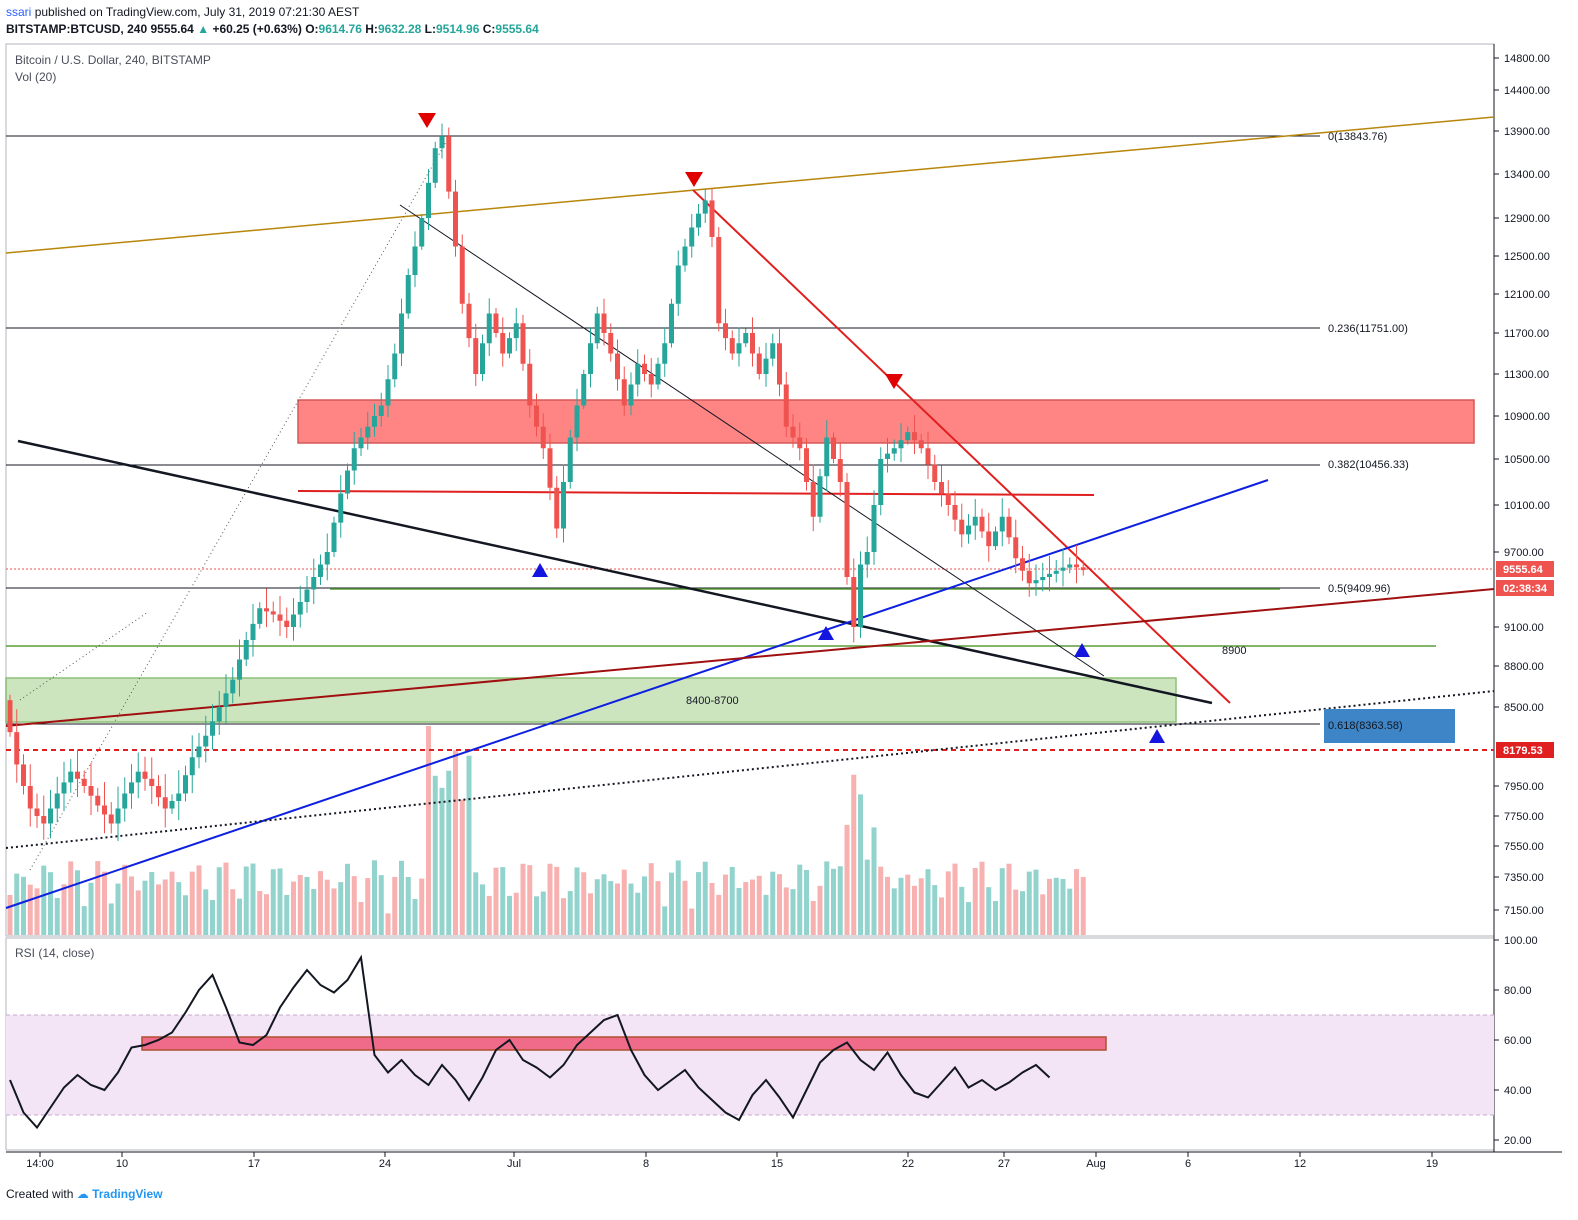 The height and width of the screenshot is (1220, 1578). What do you see at coordinates (19, 12) in the screenshot?
I see `publisher-user: ssari` at bounding box center [19, 12].